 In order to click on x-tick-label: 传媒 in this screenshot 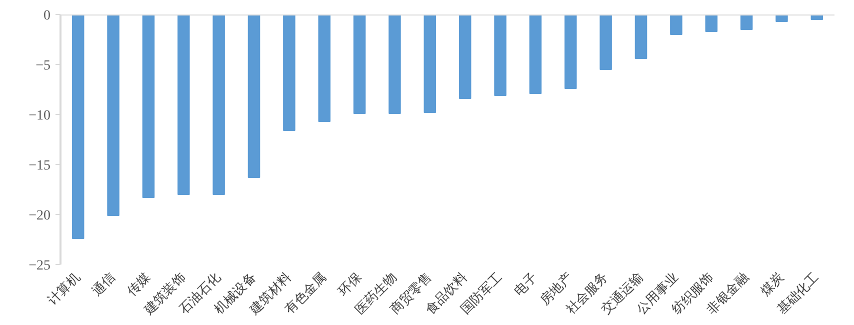, I will do `click(139, 285)`.